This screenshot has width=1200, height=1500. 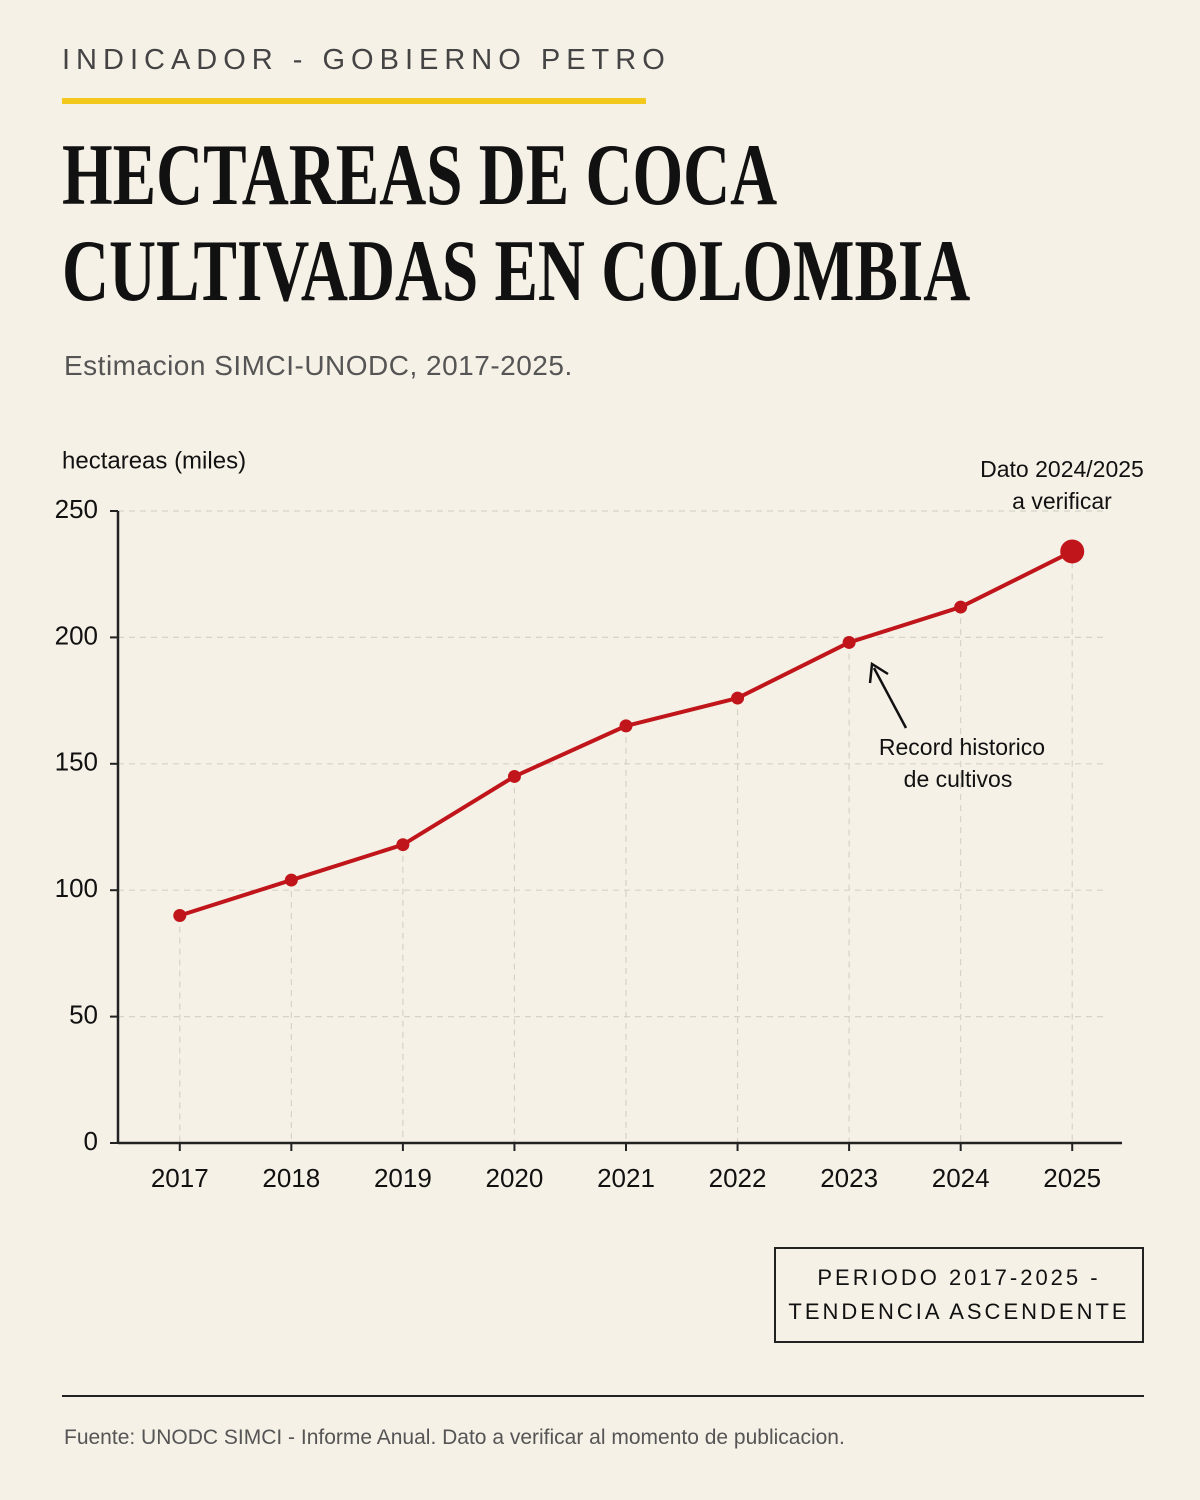 I want to click on annotation: Record historico, so click(x=962, y=747).